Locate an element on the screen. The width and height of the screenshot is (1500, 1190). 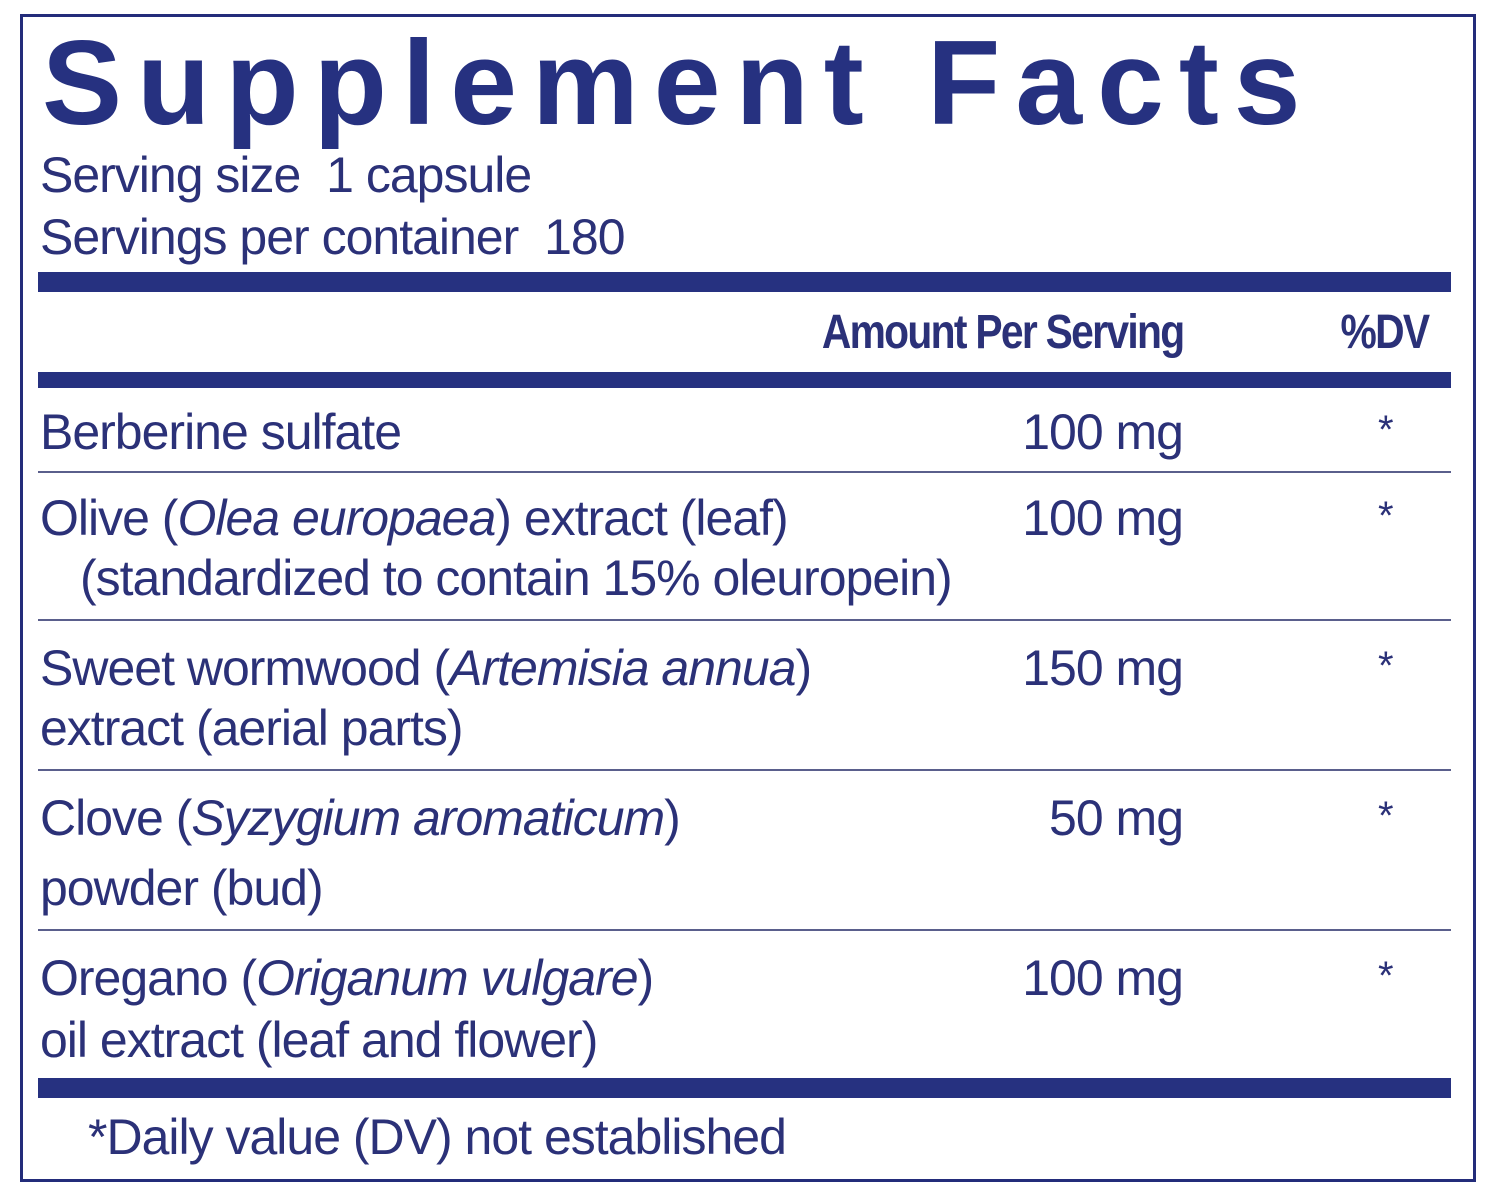
ingredient-detail: extract (aerial parts) is located at coordinates (252, 728).